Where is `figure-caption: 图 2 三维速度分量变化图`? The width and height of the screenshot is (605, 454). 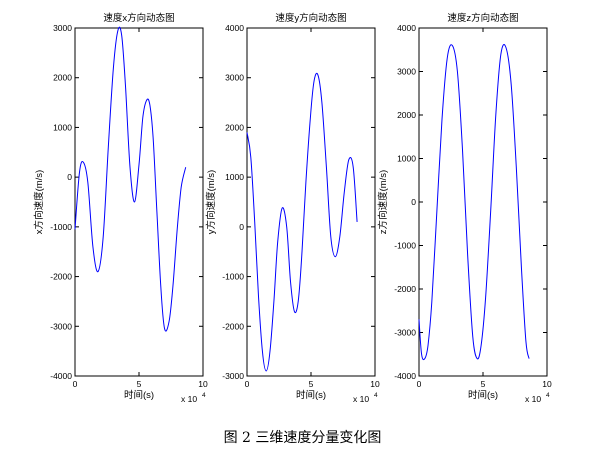 figure-caption: 图 2 三维速度分量变化图 is located at coordinates (302, 438).